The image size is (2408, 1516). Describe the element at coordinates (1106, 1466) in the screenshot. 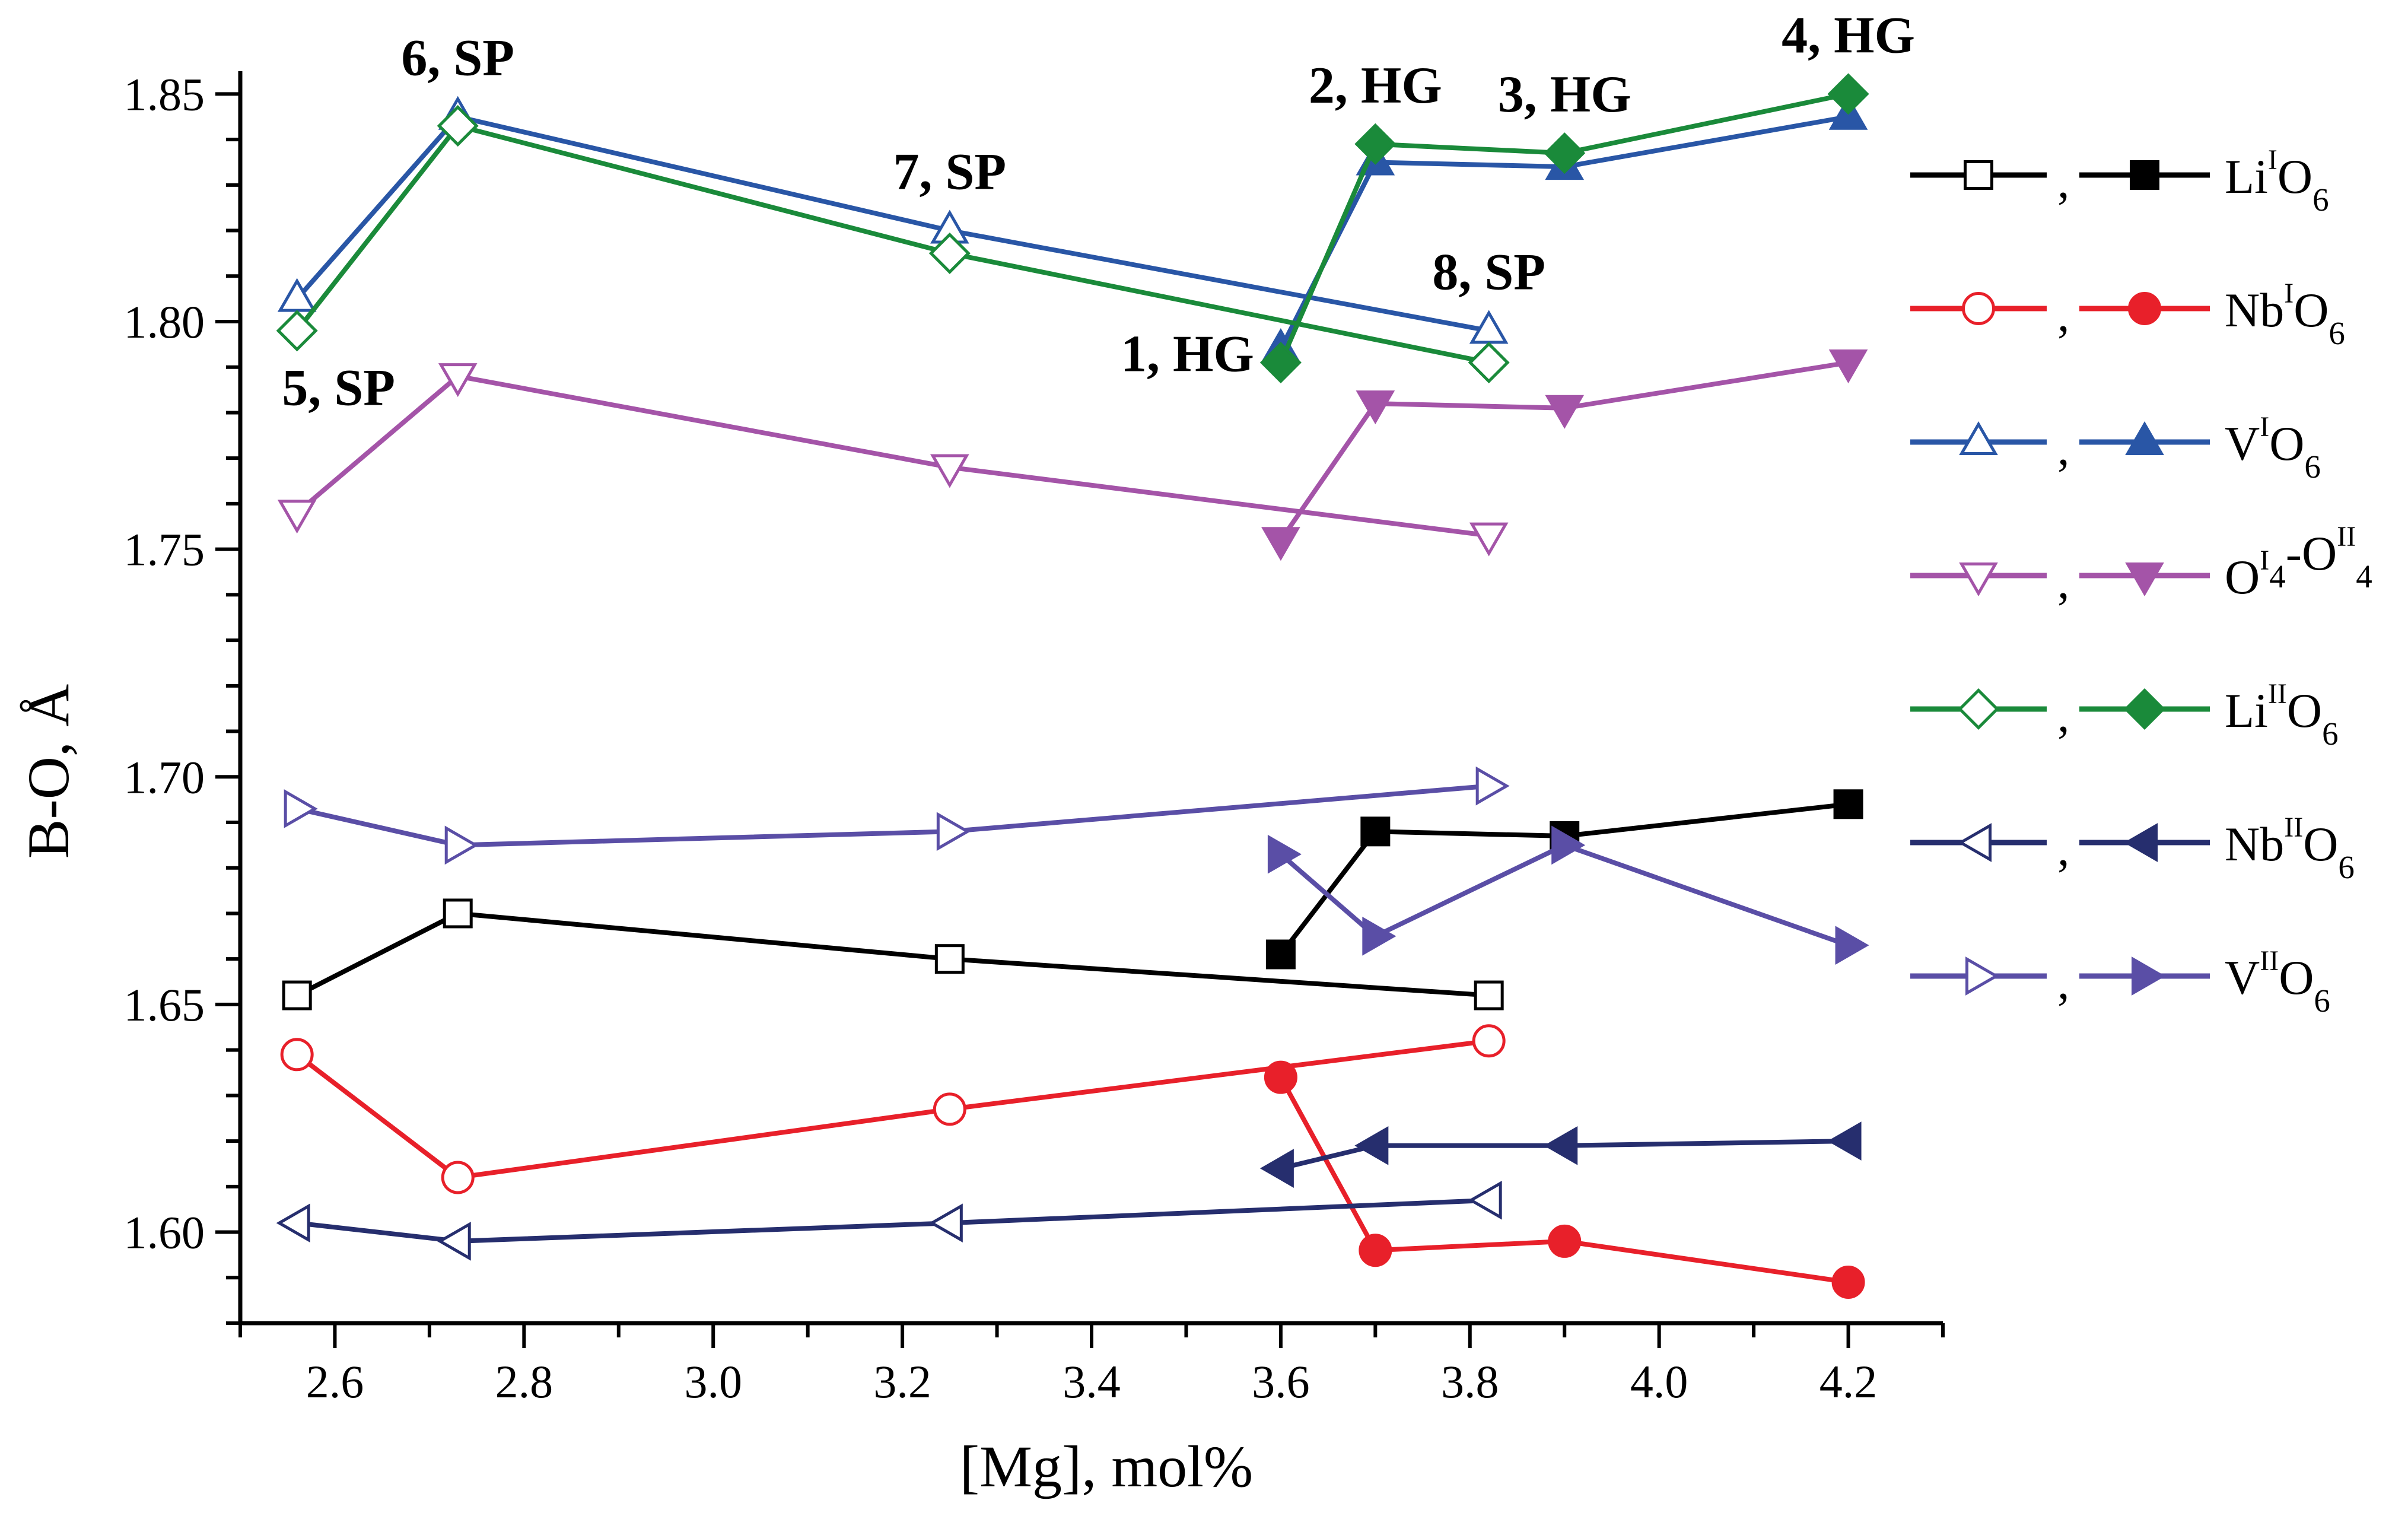

I see `x-axis-title: [Mg], mol%` at that location.